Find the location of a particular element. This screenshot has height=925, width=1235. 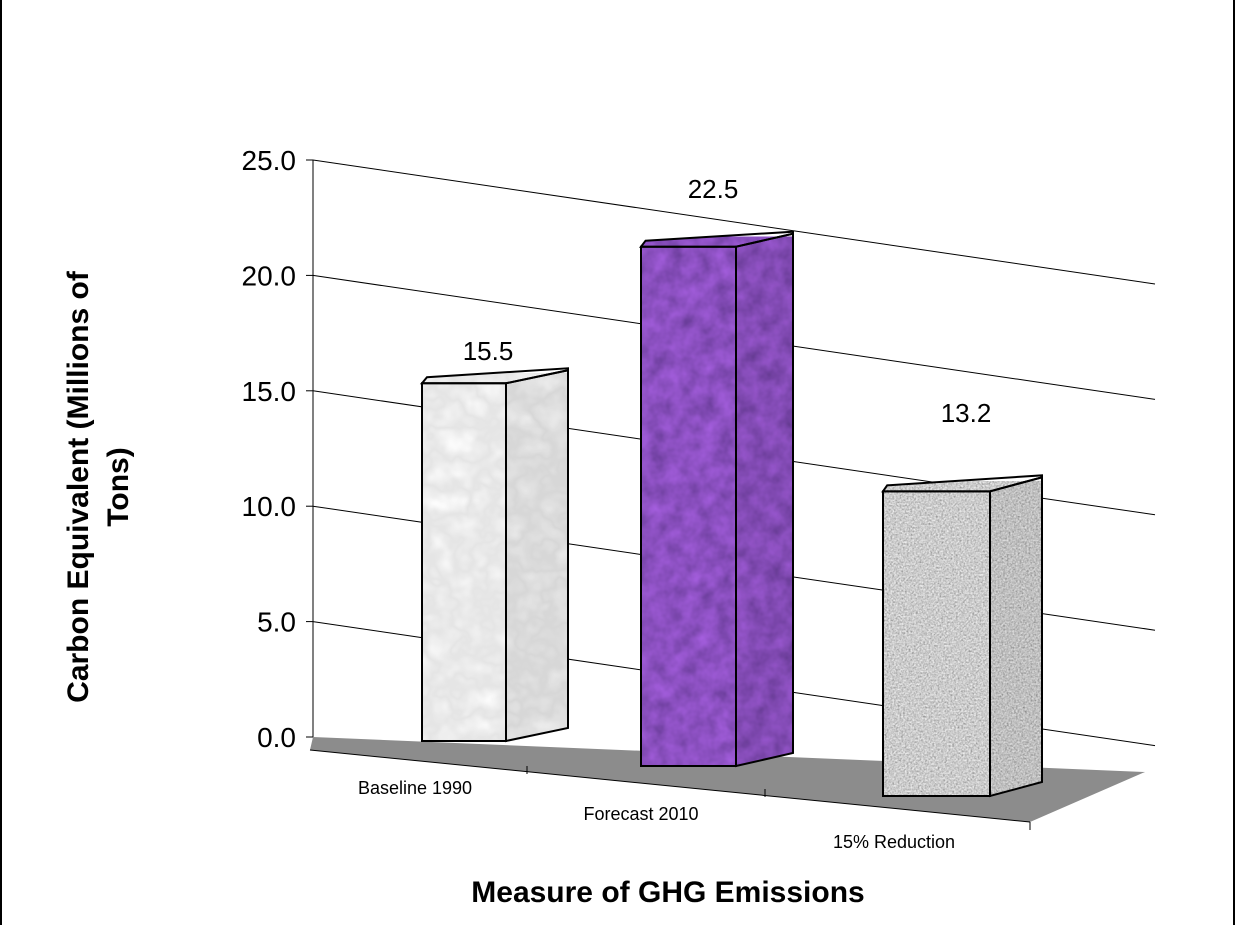

y-tick-label: 25.0 is located at coordinates (269, 160).